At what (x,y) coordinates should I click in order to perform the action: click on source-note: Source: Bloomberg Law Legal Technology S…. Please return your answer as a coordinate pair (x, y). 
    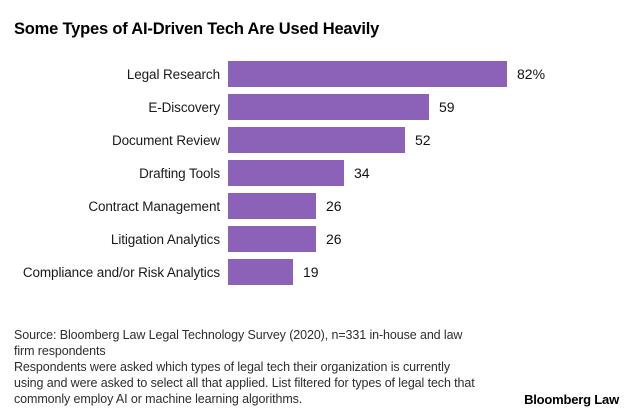
    Looking at the image, I should click on (245, 367).